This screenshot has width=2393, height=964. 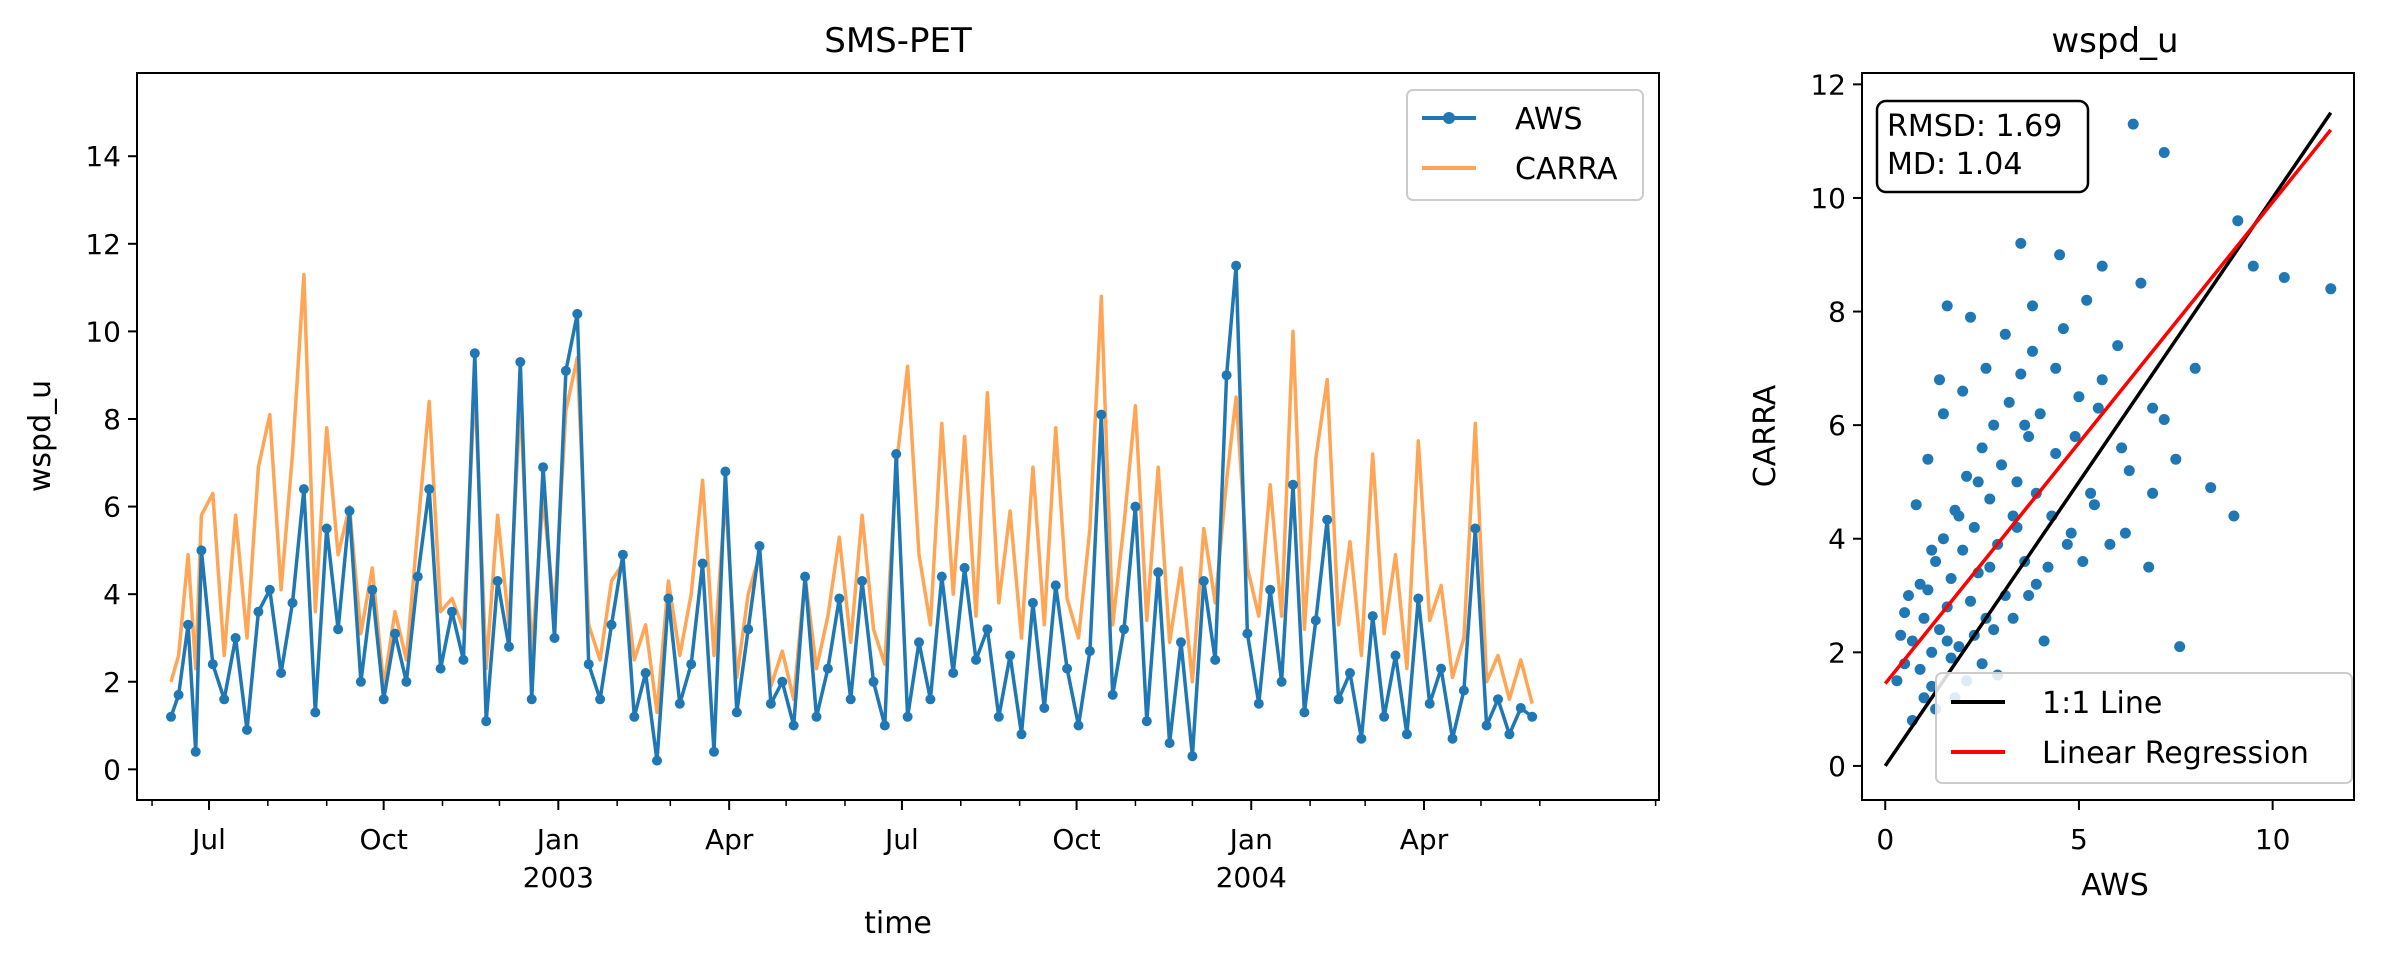 What do you see at coordinates (1837, 652) in the screenshot?
I see `y-tick-label: 2` at bounding box center [1837, 652].